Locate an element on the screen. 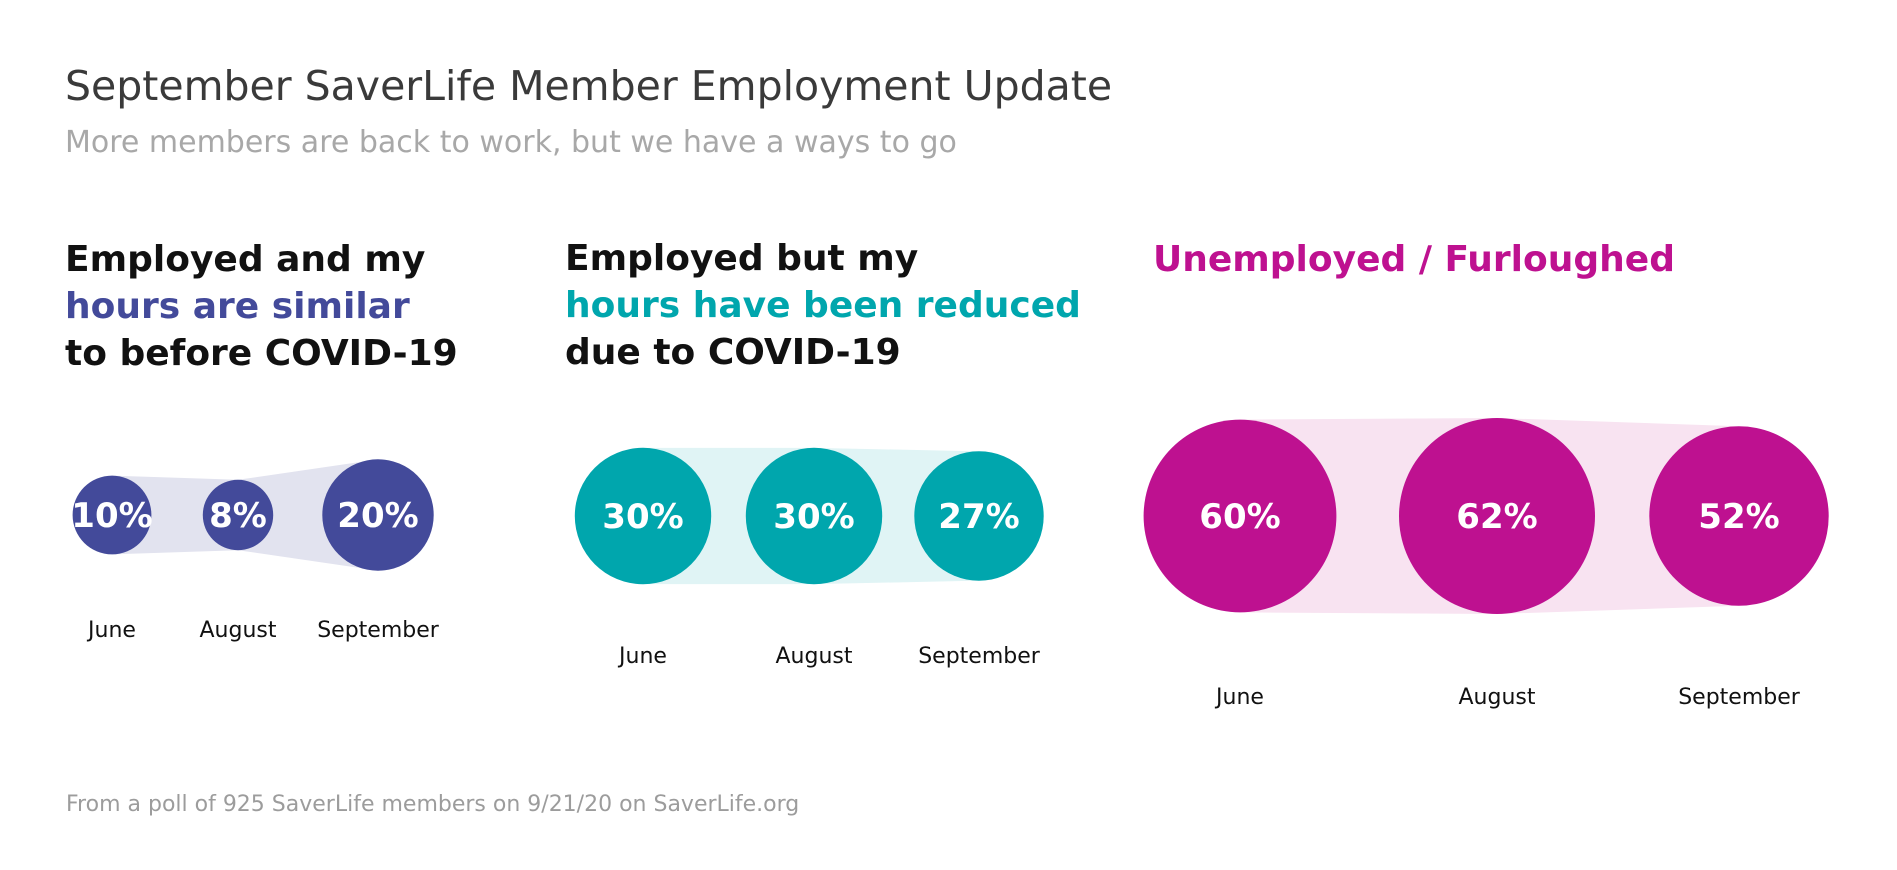 The height and width of the screenshot is (870, 1897). heading-unemployed-line1: Unemployed / Furloughed is located at coordinates (1414, 259).